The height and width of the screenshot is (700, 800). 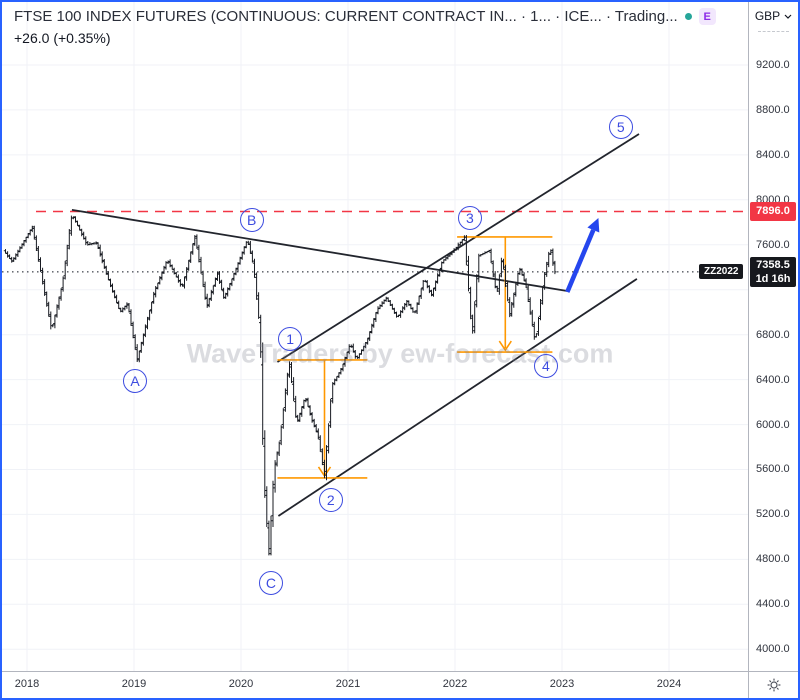 What do you see at coordinates (773, 559) in the screenshot?
I see `price-tick-label: 4800.0` at bounding box center [773, 559].